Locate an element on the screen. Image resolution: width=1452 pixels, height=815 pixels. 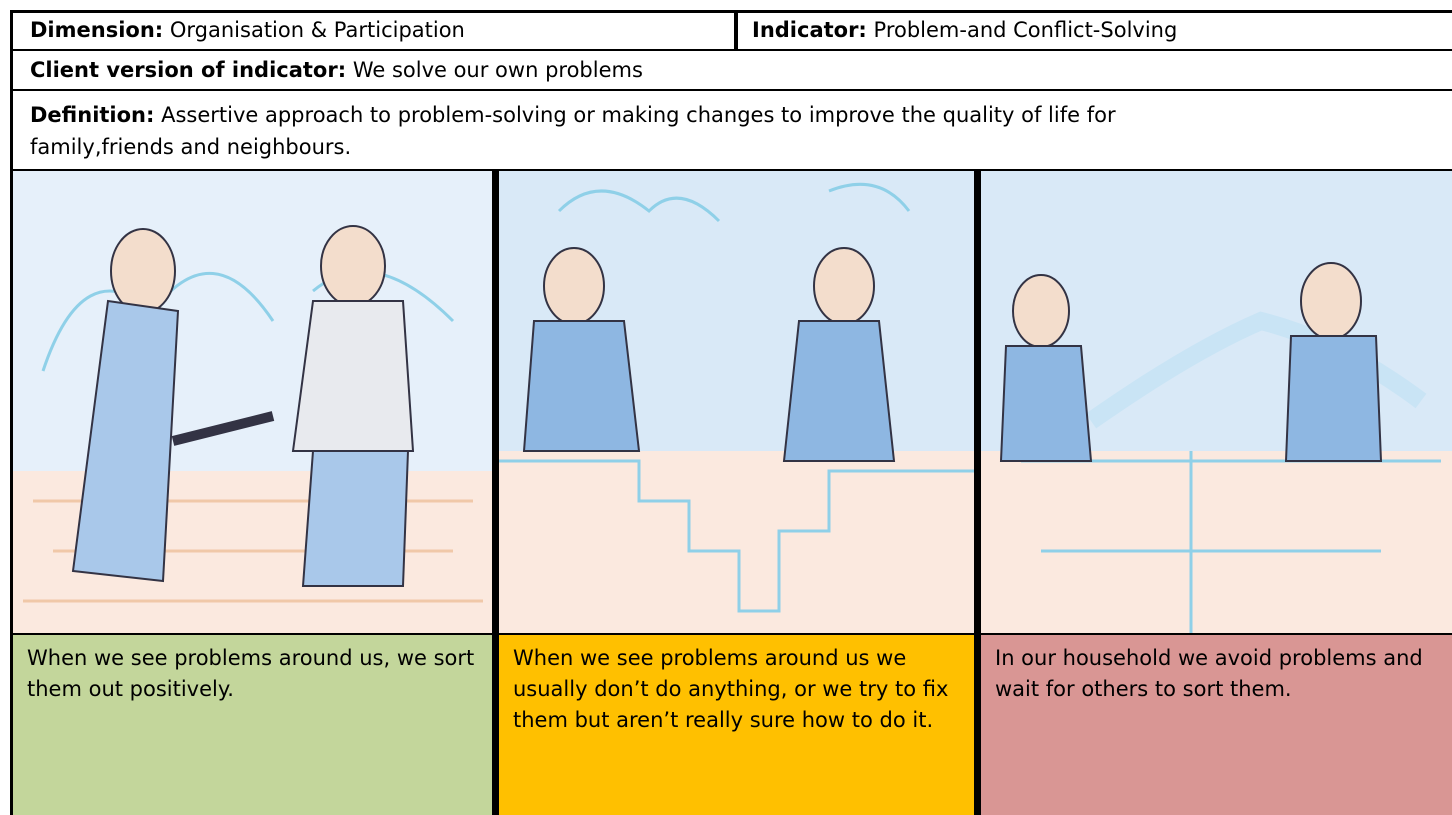
label: Indicator: is located at coordinates (809, 30).